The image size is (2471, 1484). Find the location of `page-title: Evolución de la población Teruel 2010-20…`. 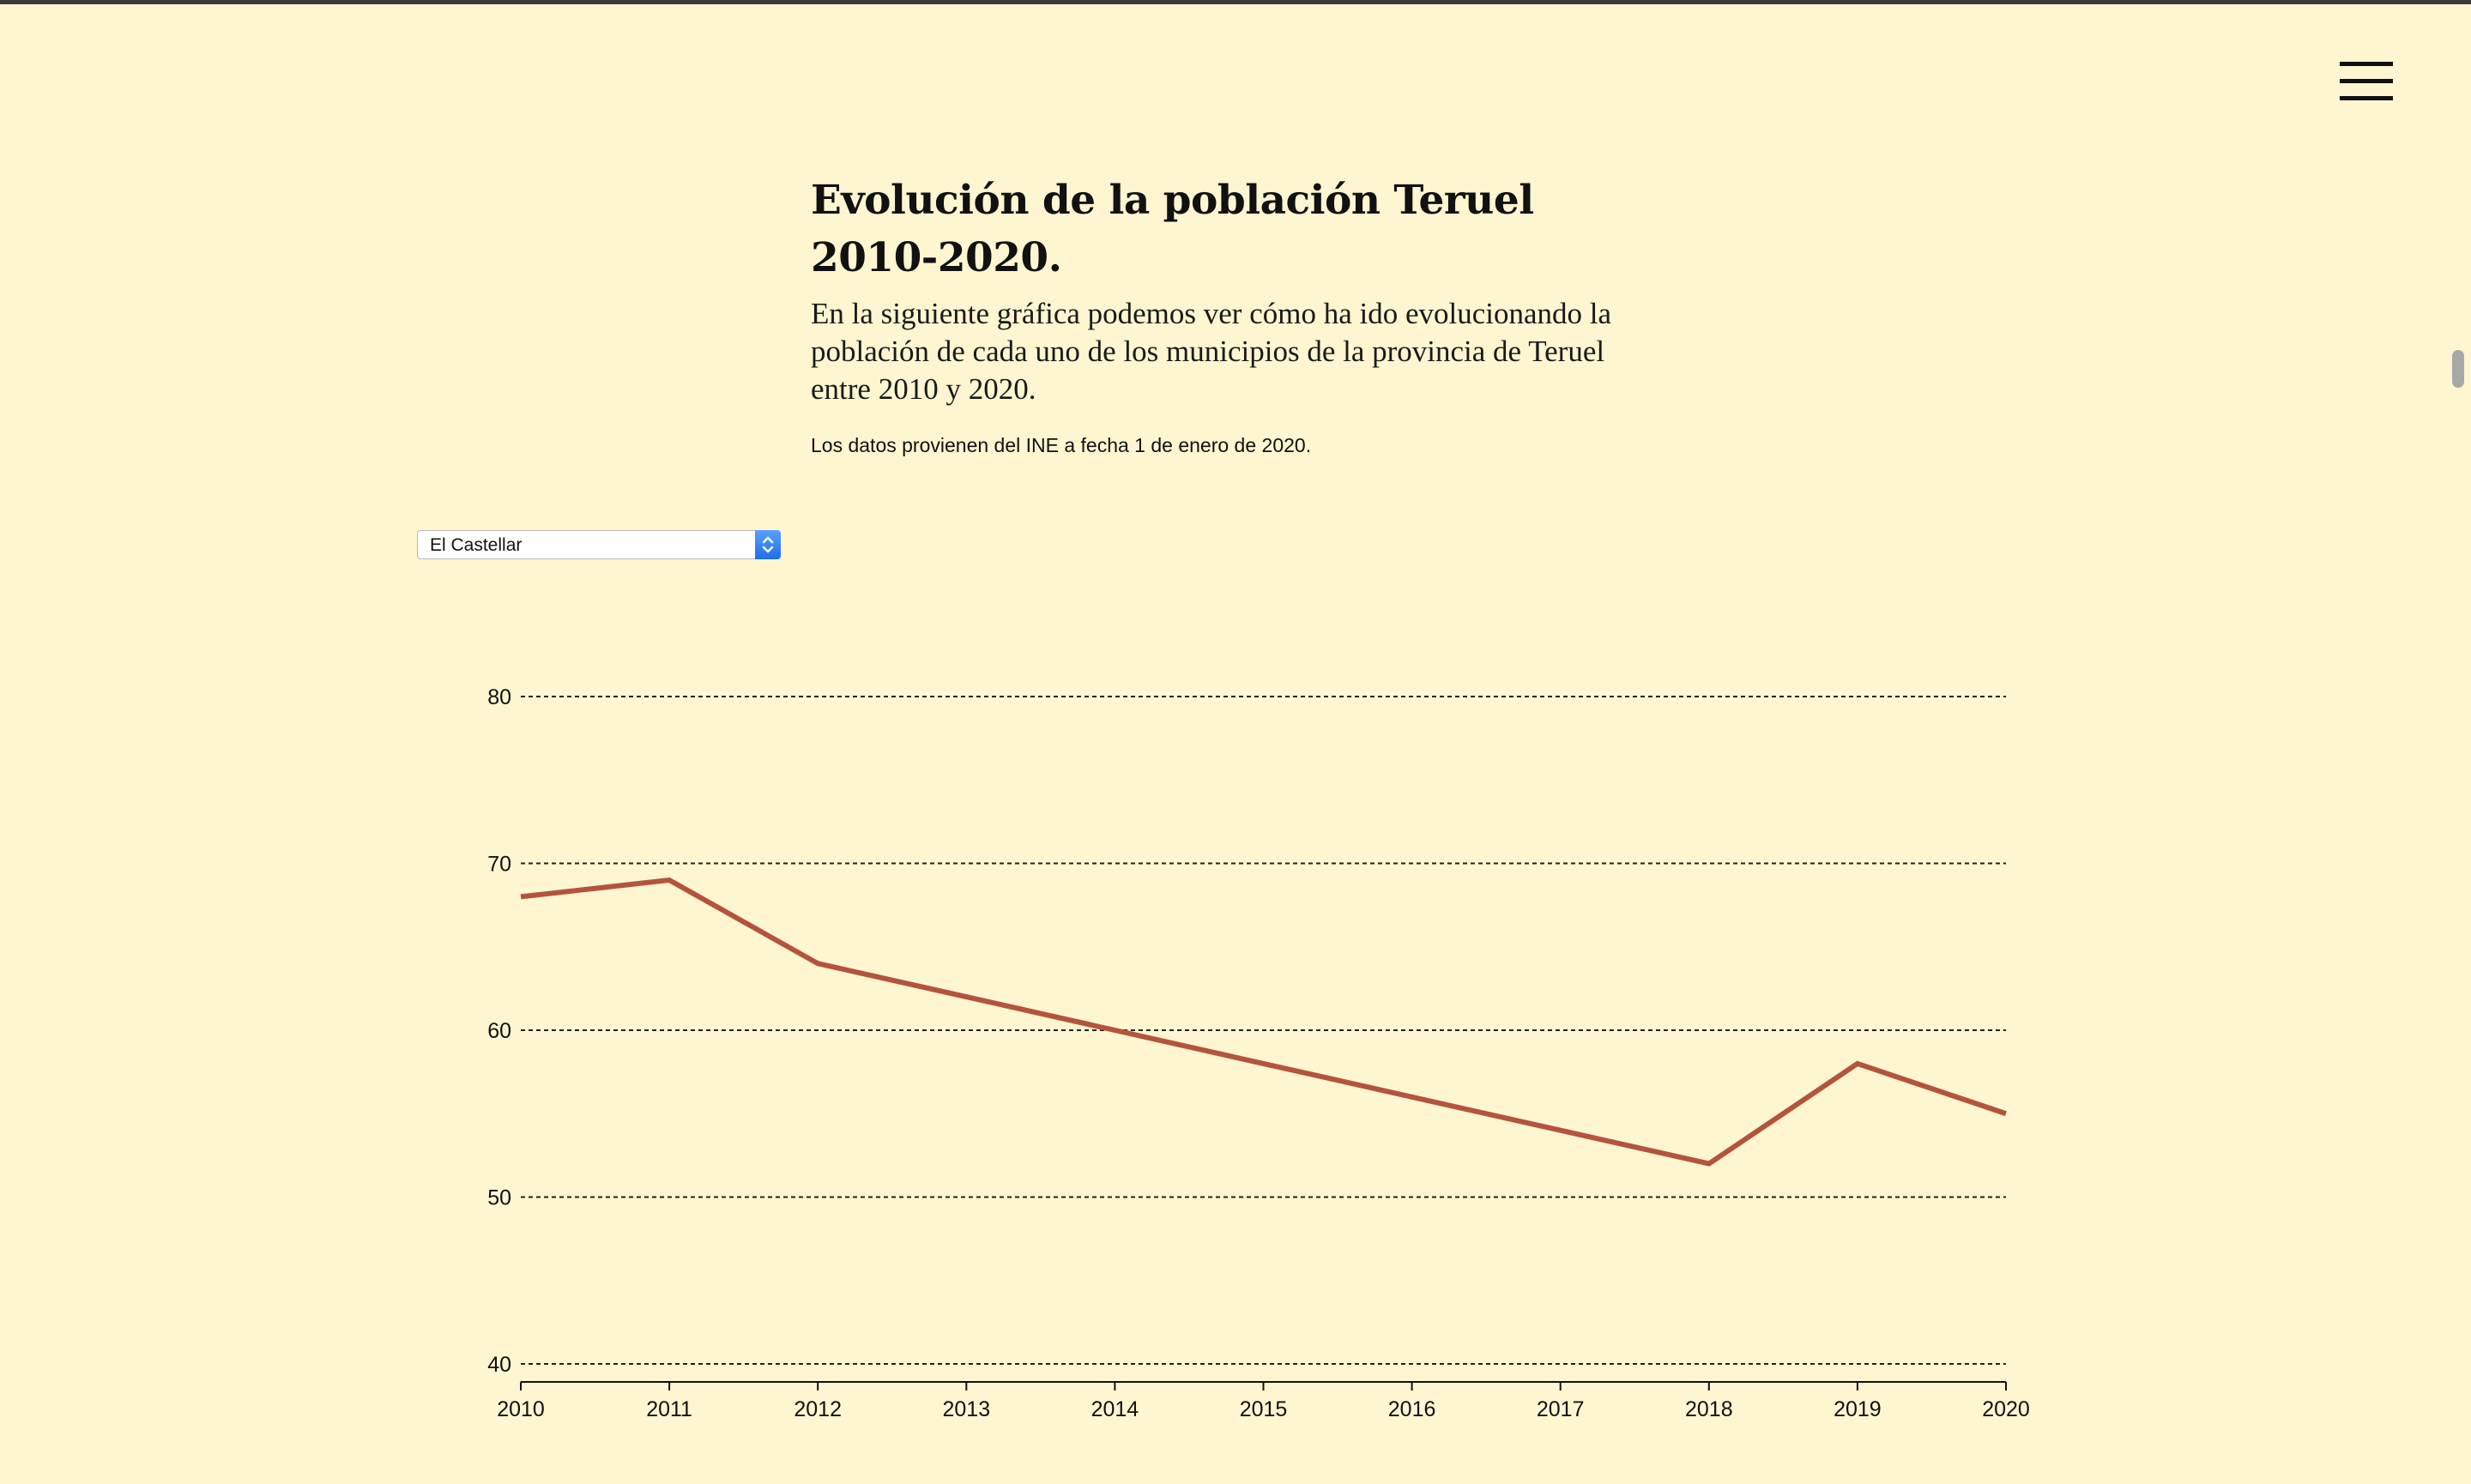

page-title: Evolución de la población Teruel 2010-20… is located at coordinates (1172, 229).